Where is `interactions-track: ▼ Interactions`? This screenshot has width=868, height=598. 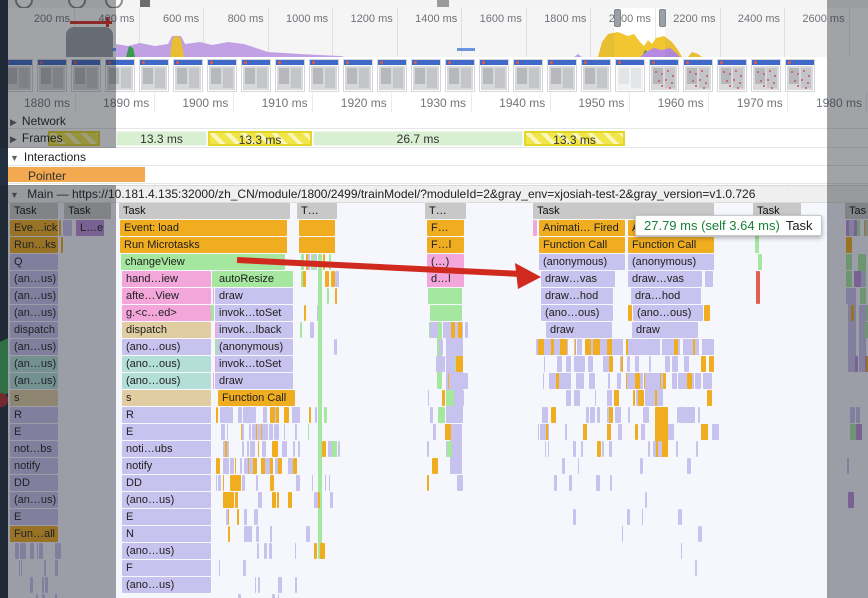
interactions-track: ▼ Interactions is located at coordinates (434, 157).